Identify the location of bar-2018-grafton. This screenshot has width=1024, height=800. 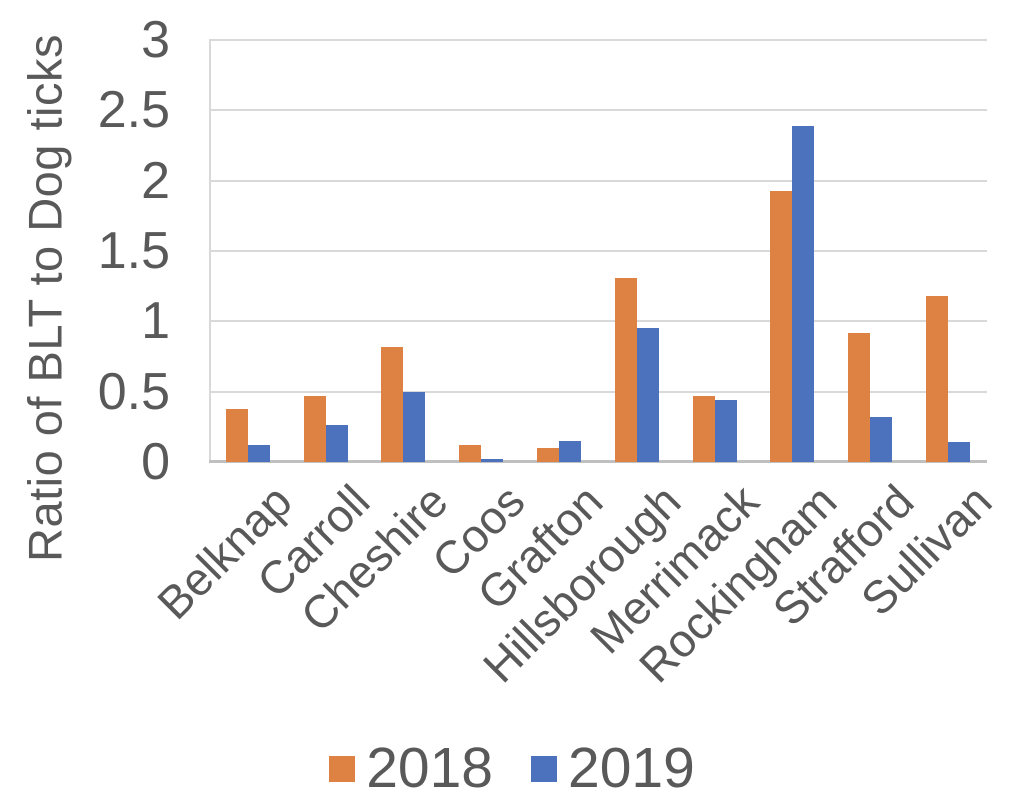
(548, 454).